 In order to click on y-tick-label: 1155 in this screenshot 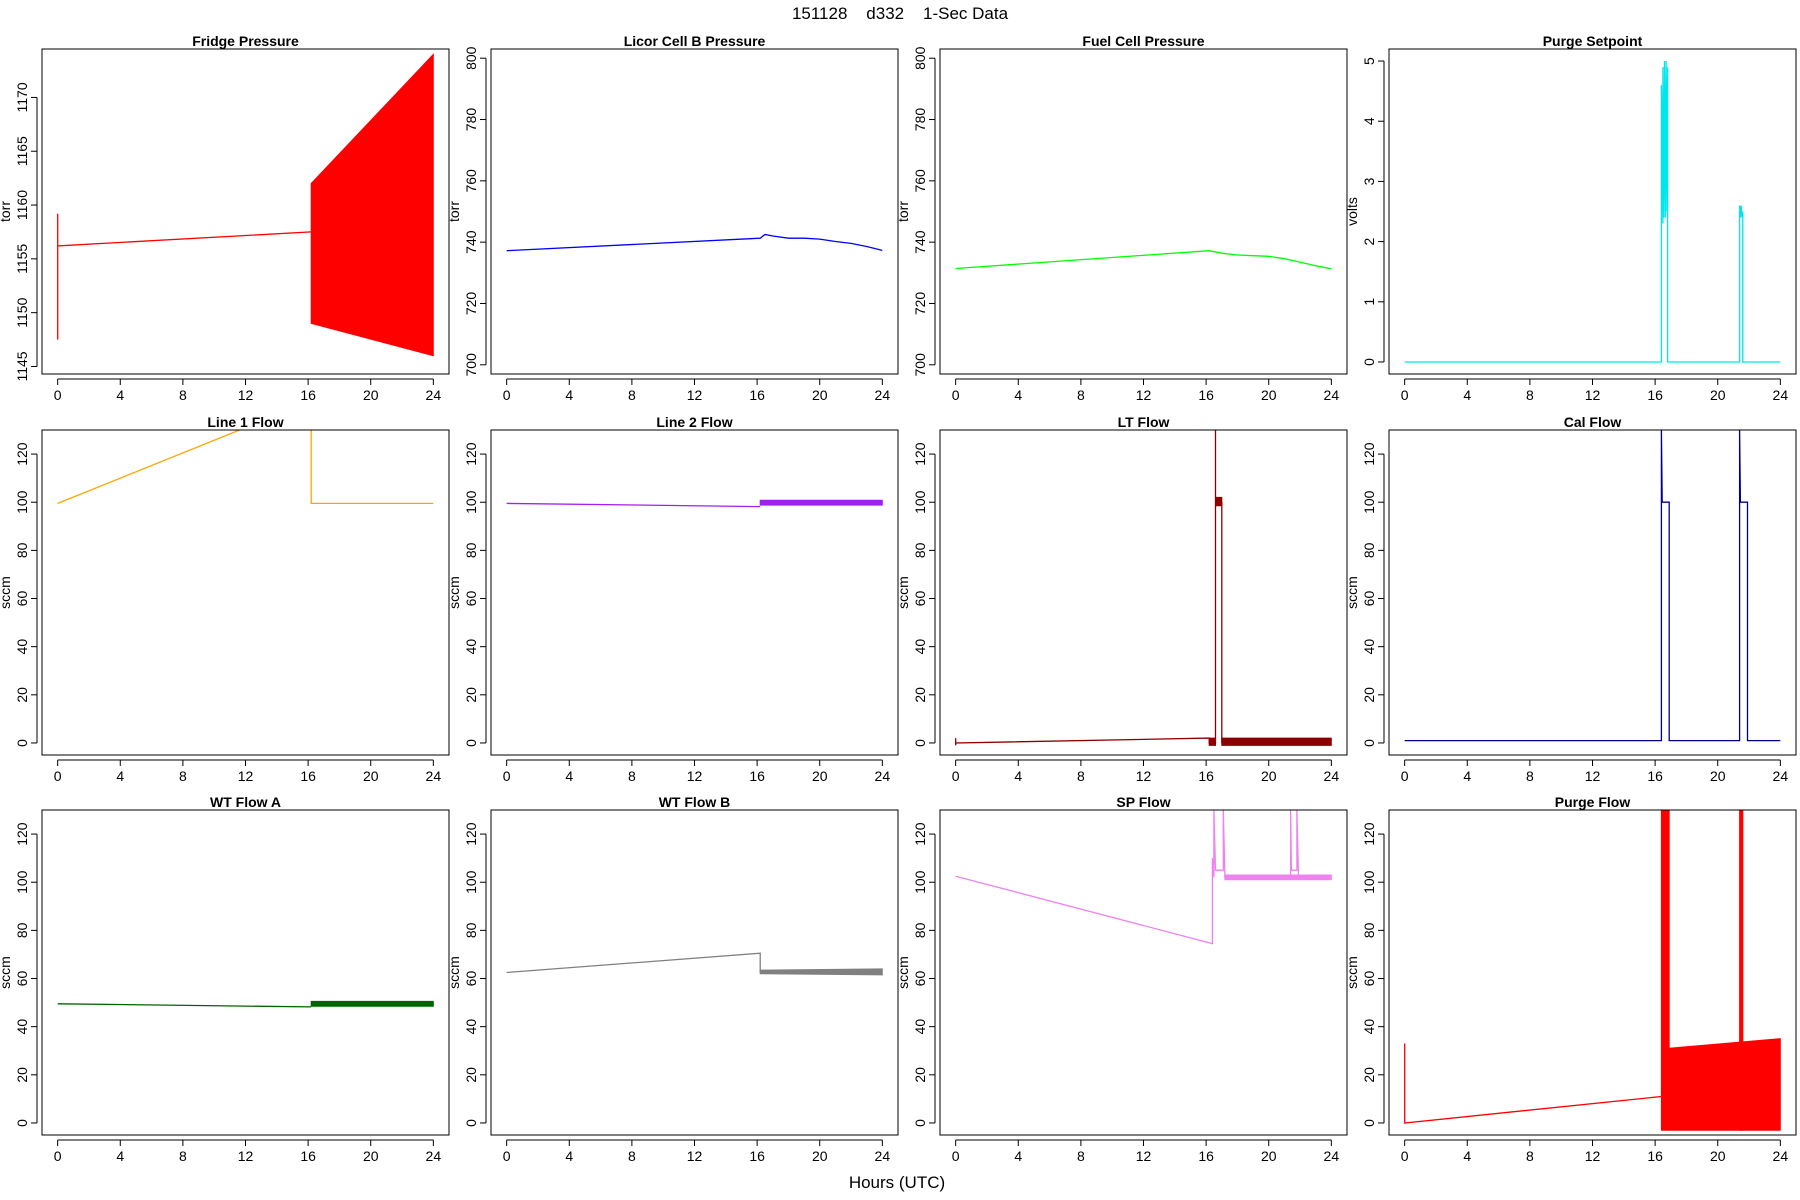, I will do `click(22, 259)`.